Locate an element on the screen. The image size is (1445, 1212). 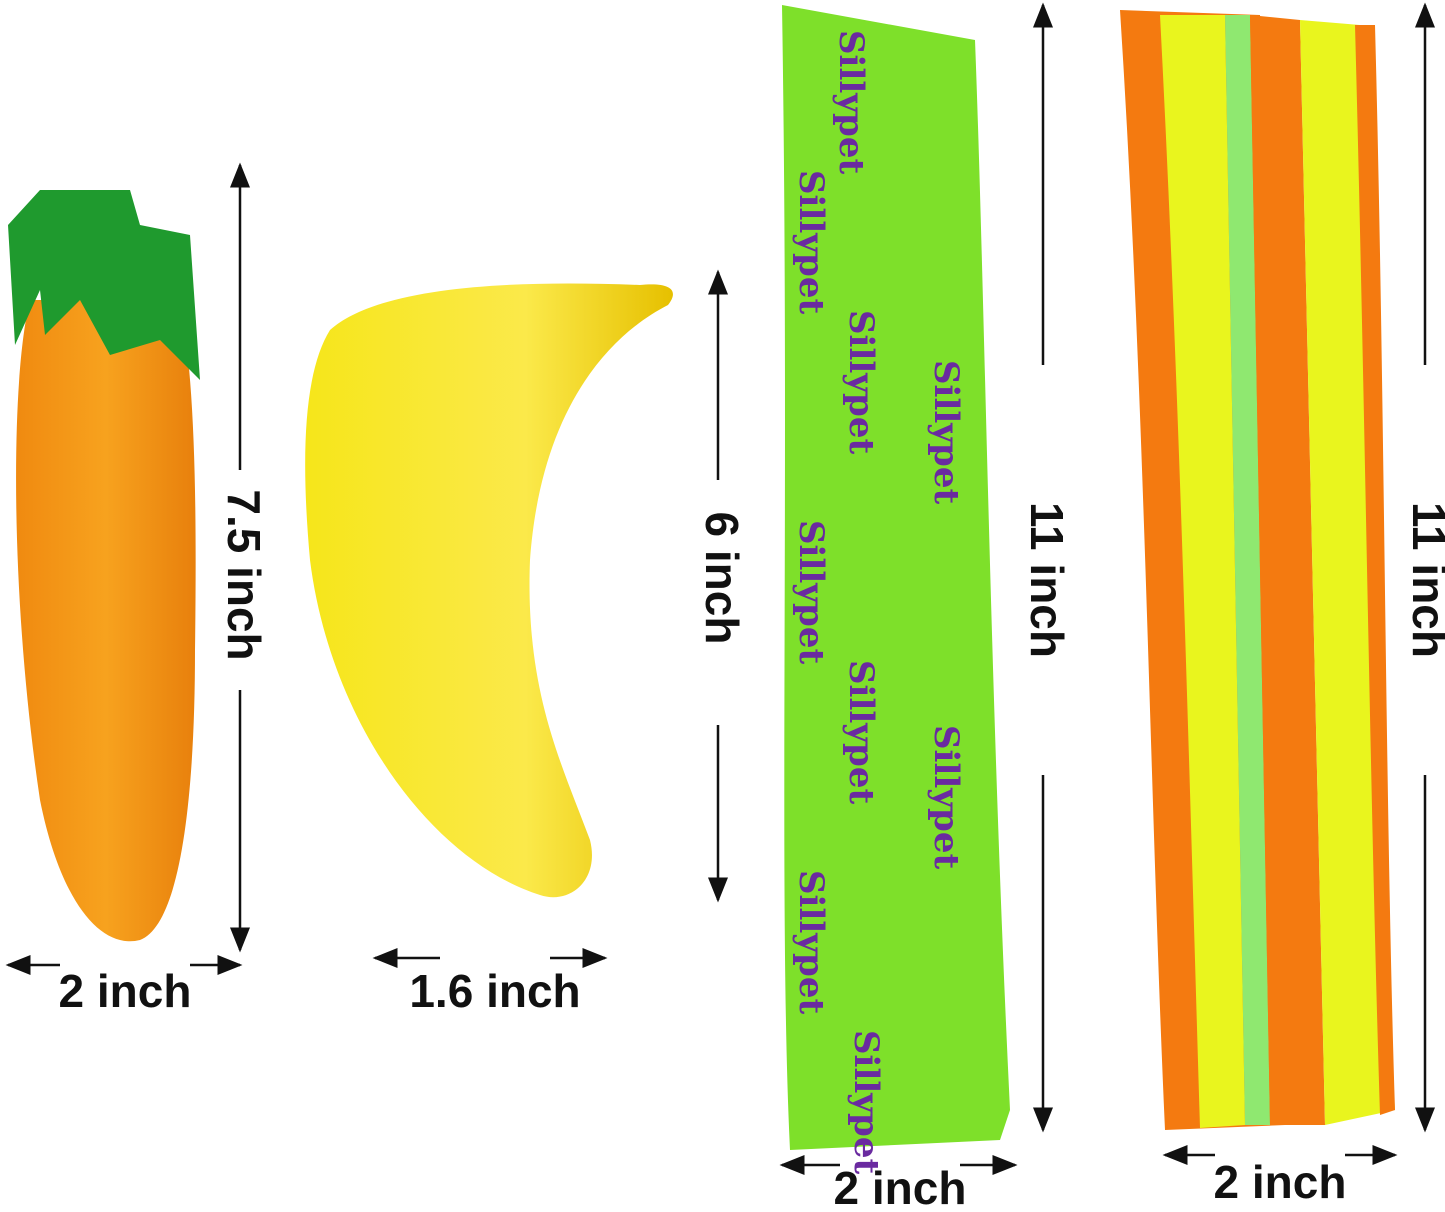
height-label: 7.5 inch is located at coordinates (244, 574).